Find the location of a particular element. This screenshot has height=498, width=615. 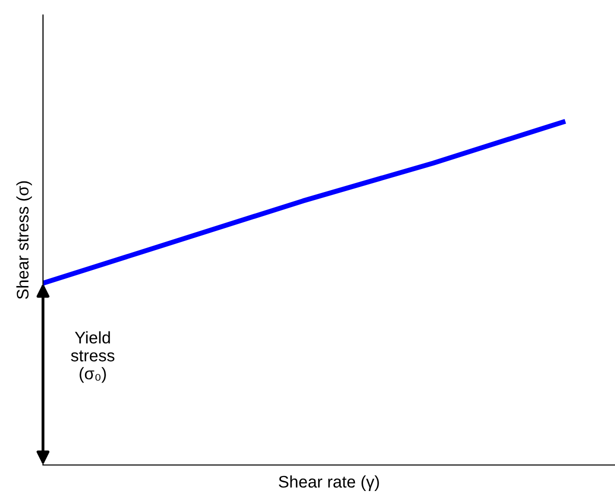

y-axis-title: Shear stress (σ) is located at coordinates (24, 240).